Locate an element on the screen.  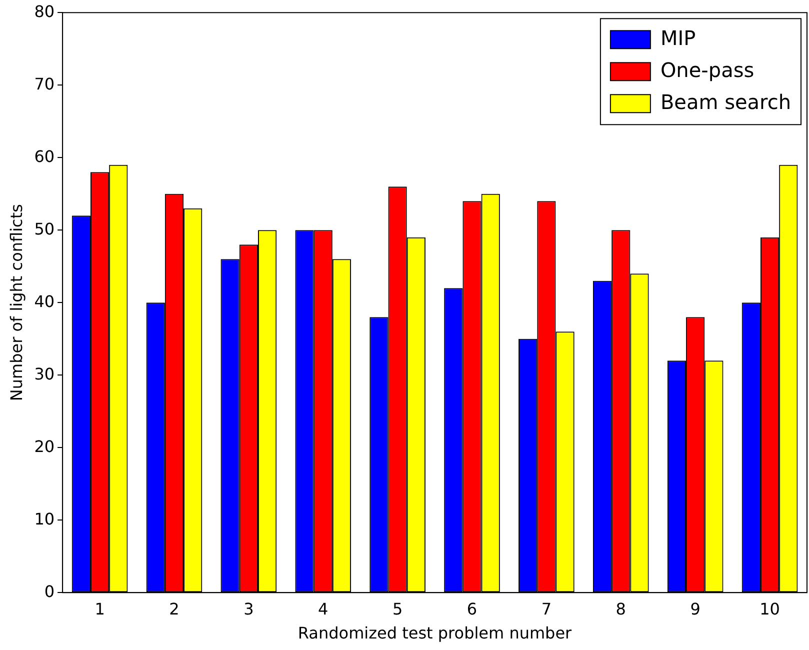
x-tick-label: 8 is located at coordinates (621, 608).